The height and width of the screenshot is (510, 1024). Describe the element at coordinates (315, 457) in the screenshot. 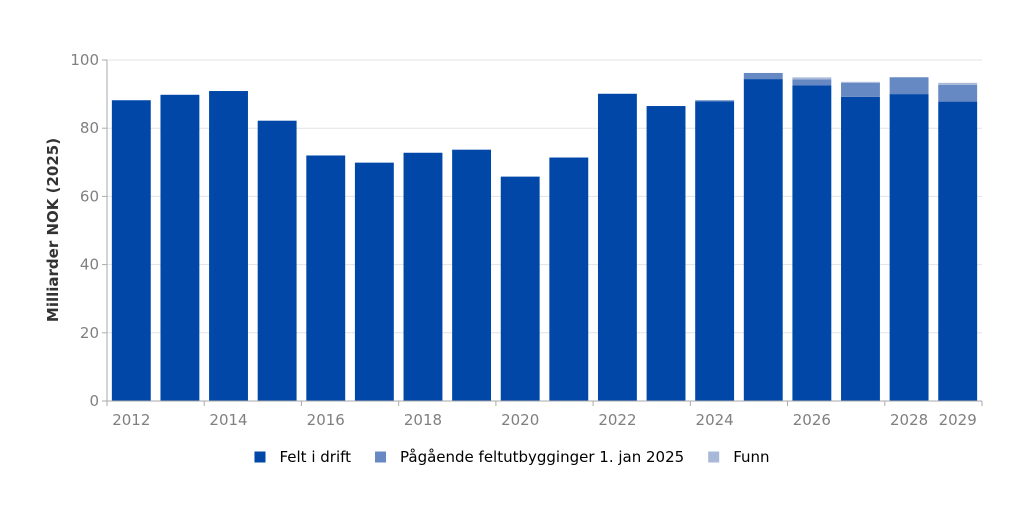

I see `legend-label: Felt i drift` at that location.